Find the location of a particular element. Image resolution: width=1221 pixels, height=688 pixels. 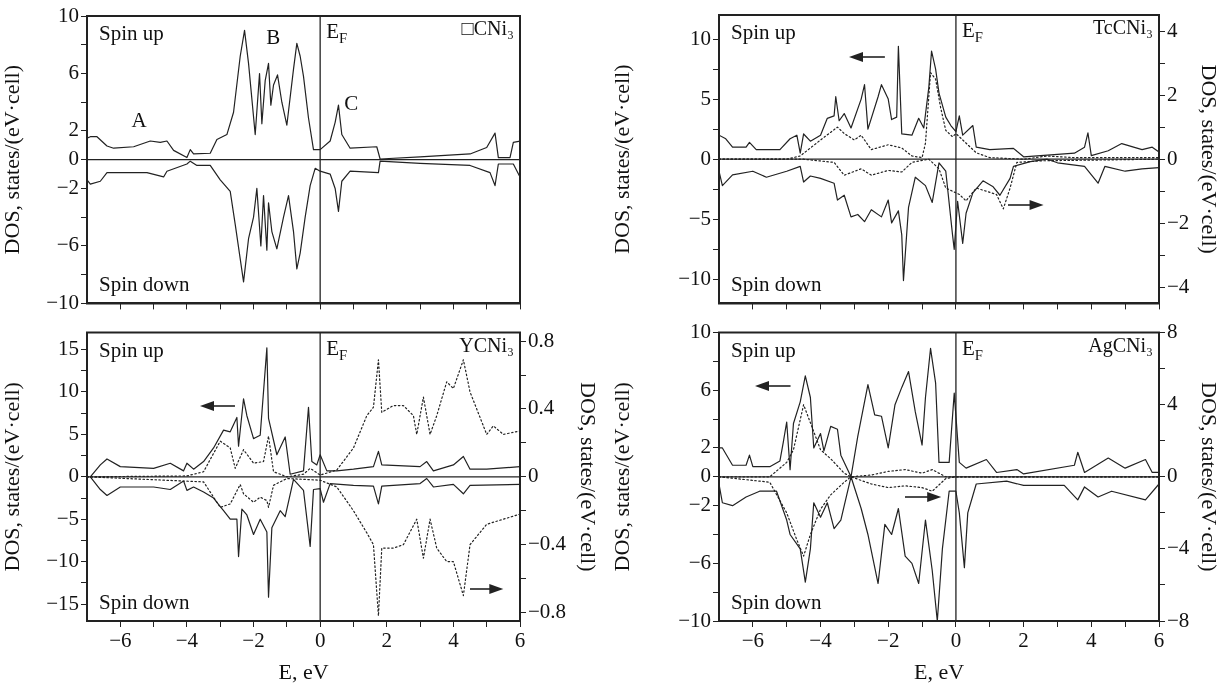

annotation: A is located at coordinates (139, 120).